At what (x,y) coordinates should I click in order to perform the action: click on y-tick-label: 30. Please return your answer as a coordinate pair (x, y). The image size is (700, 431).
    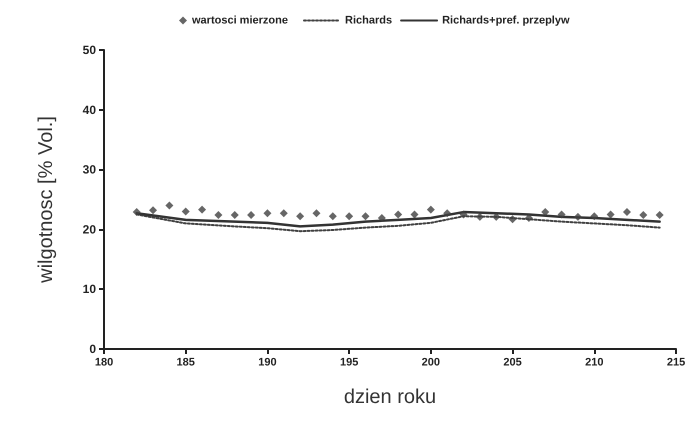
    Looking at the image, I should click on (89, 169).